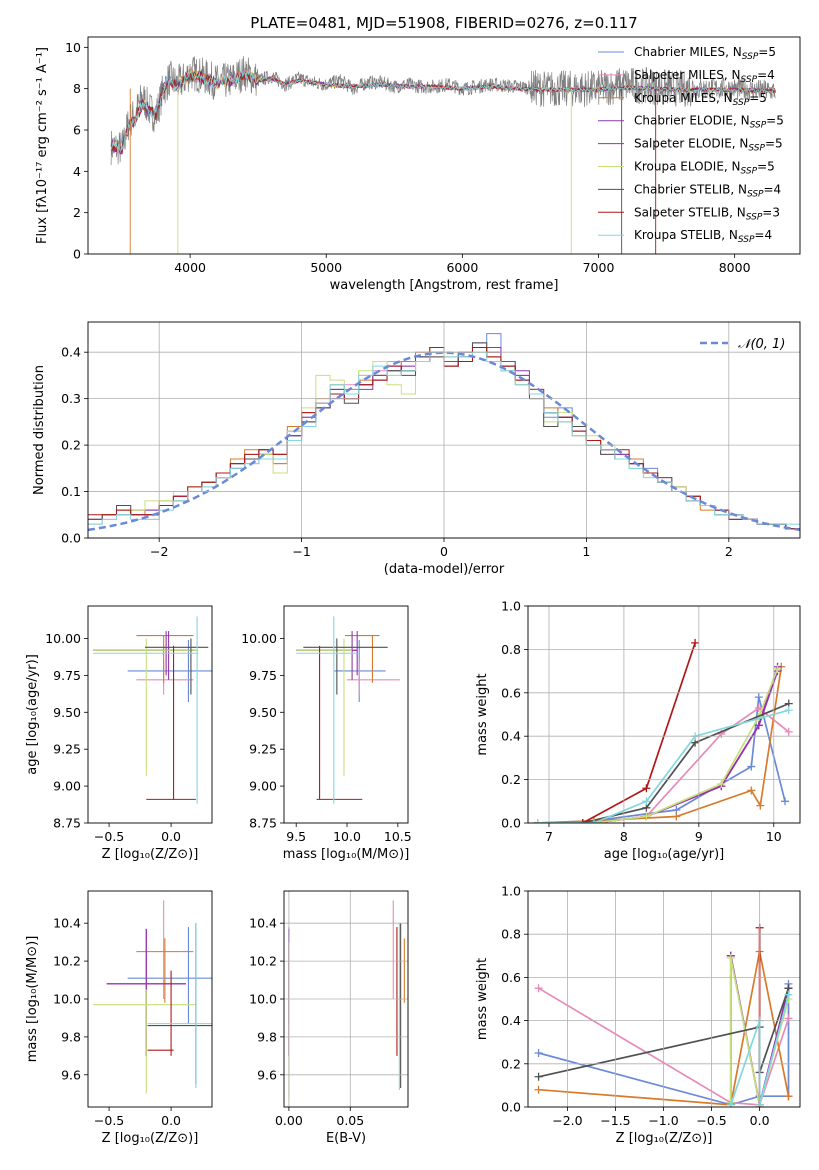 This screenshot has width=819, height=1170. Describe the element at coordinates (159, 551) in the screenshot. I see `x-tick-label: −2` at that location.